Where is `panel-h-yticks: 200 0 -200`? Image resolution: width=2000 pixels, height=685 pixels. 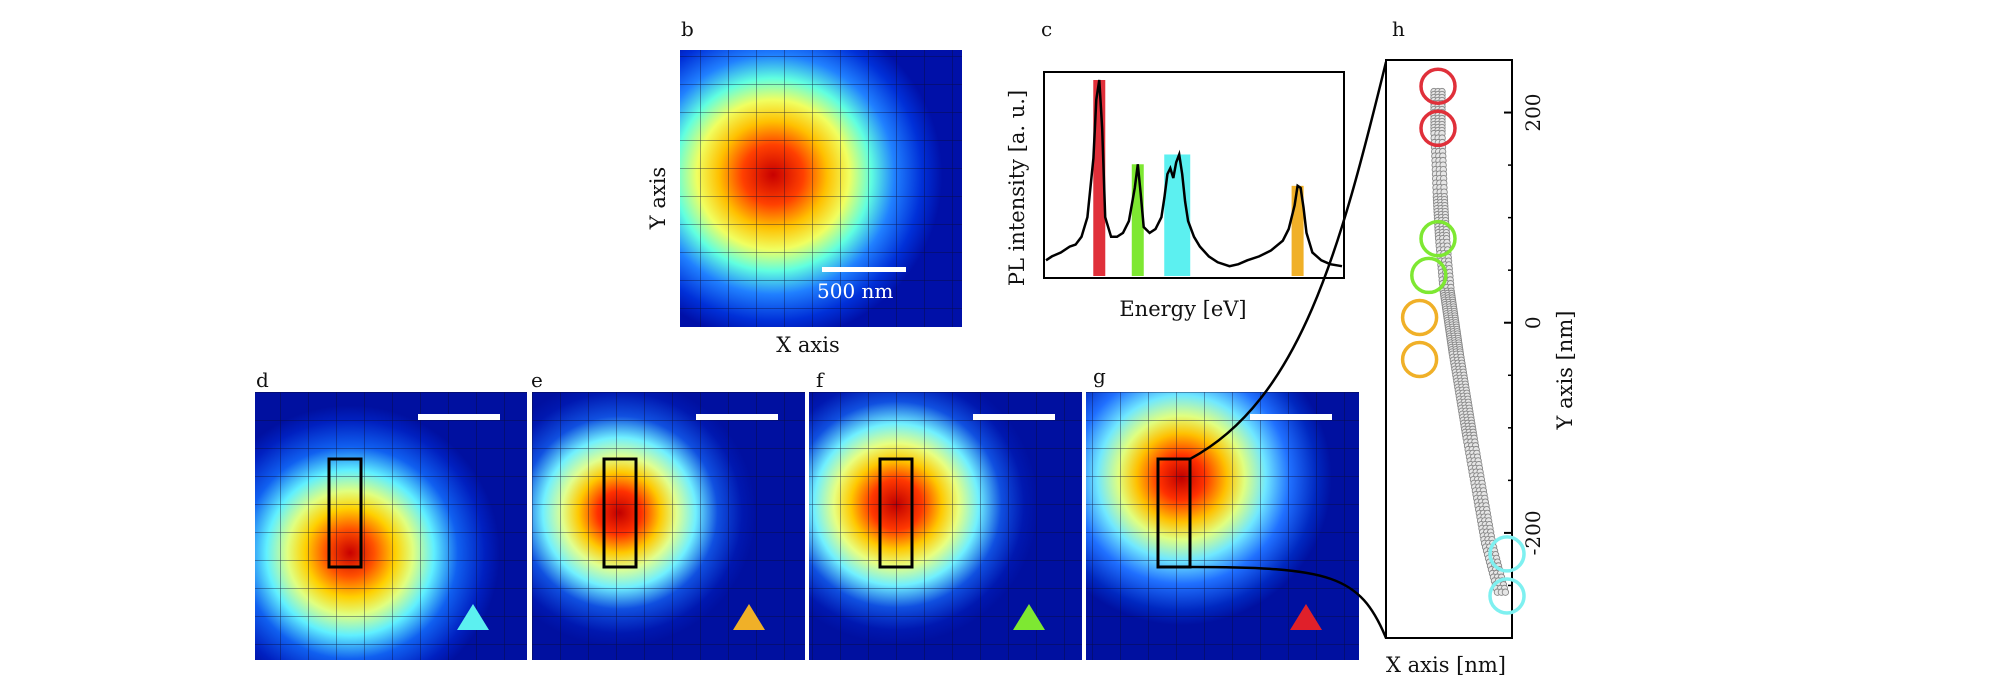
panel-h-yticks: 200 0 -200 is located at coordinates (1524, 323).